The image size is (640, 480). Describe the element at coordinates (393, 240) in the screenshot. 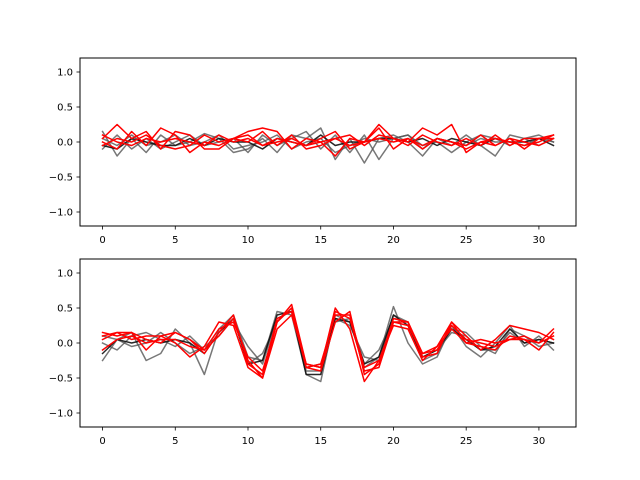

I see `x-tick-label-top-4: 20` at that location.